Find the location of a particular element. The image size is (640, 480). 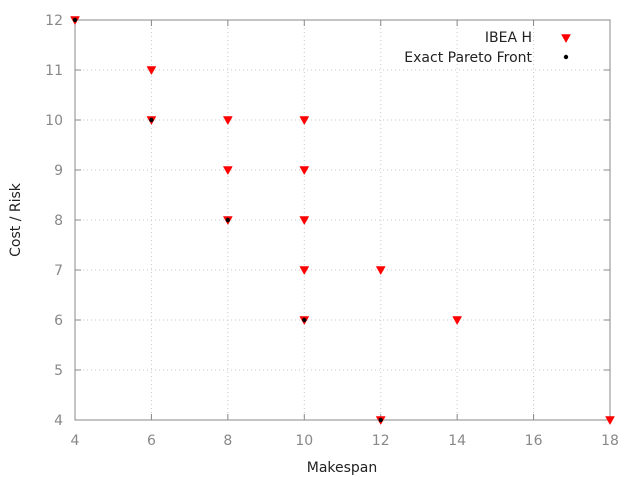

y-axis-title: Cost / Risk is located at coordinates (16, 219).